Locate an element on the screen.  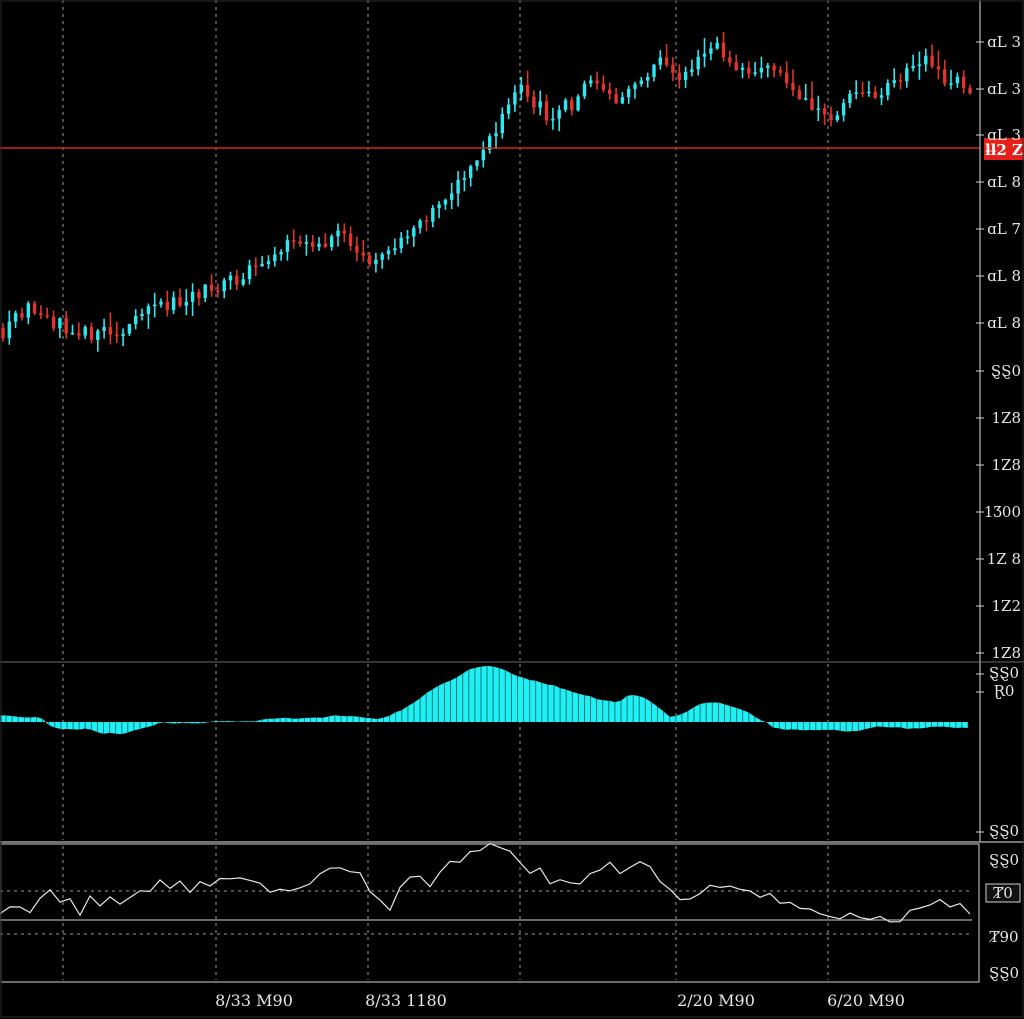
oscillator-line is located at coordinates (485, 882).